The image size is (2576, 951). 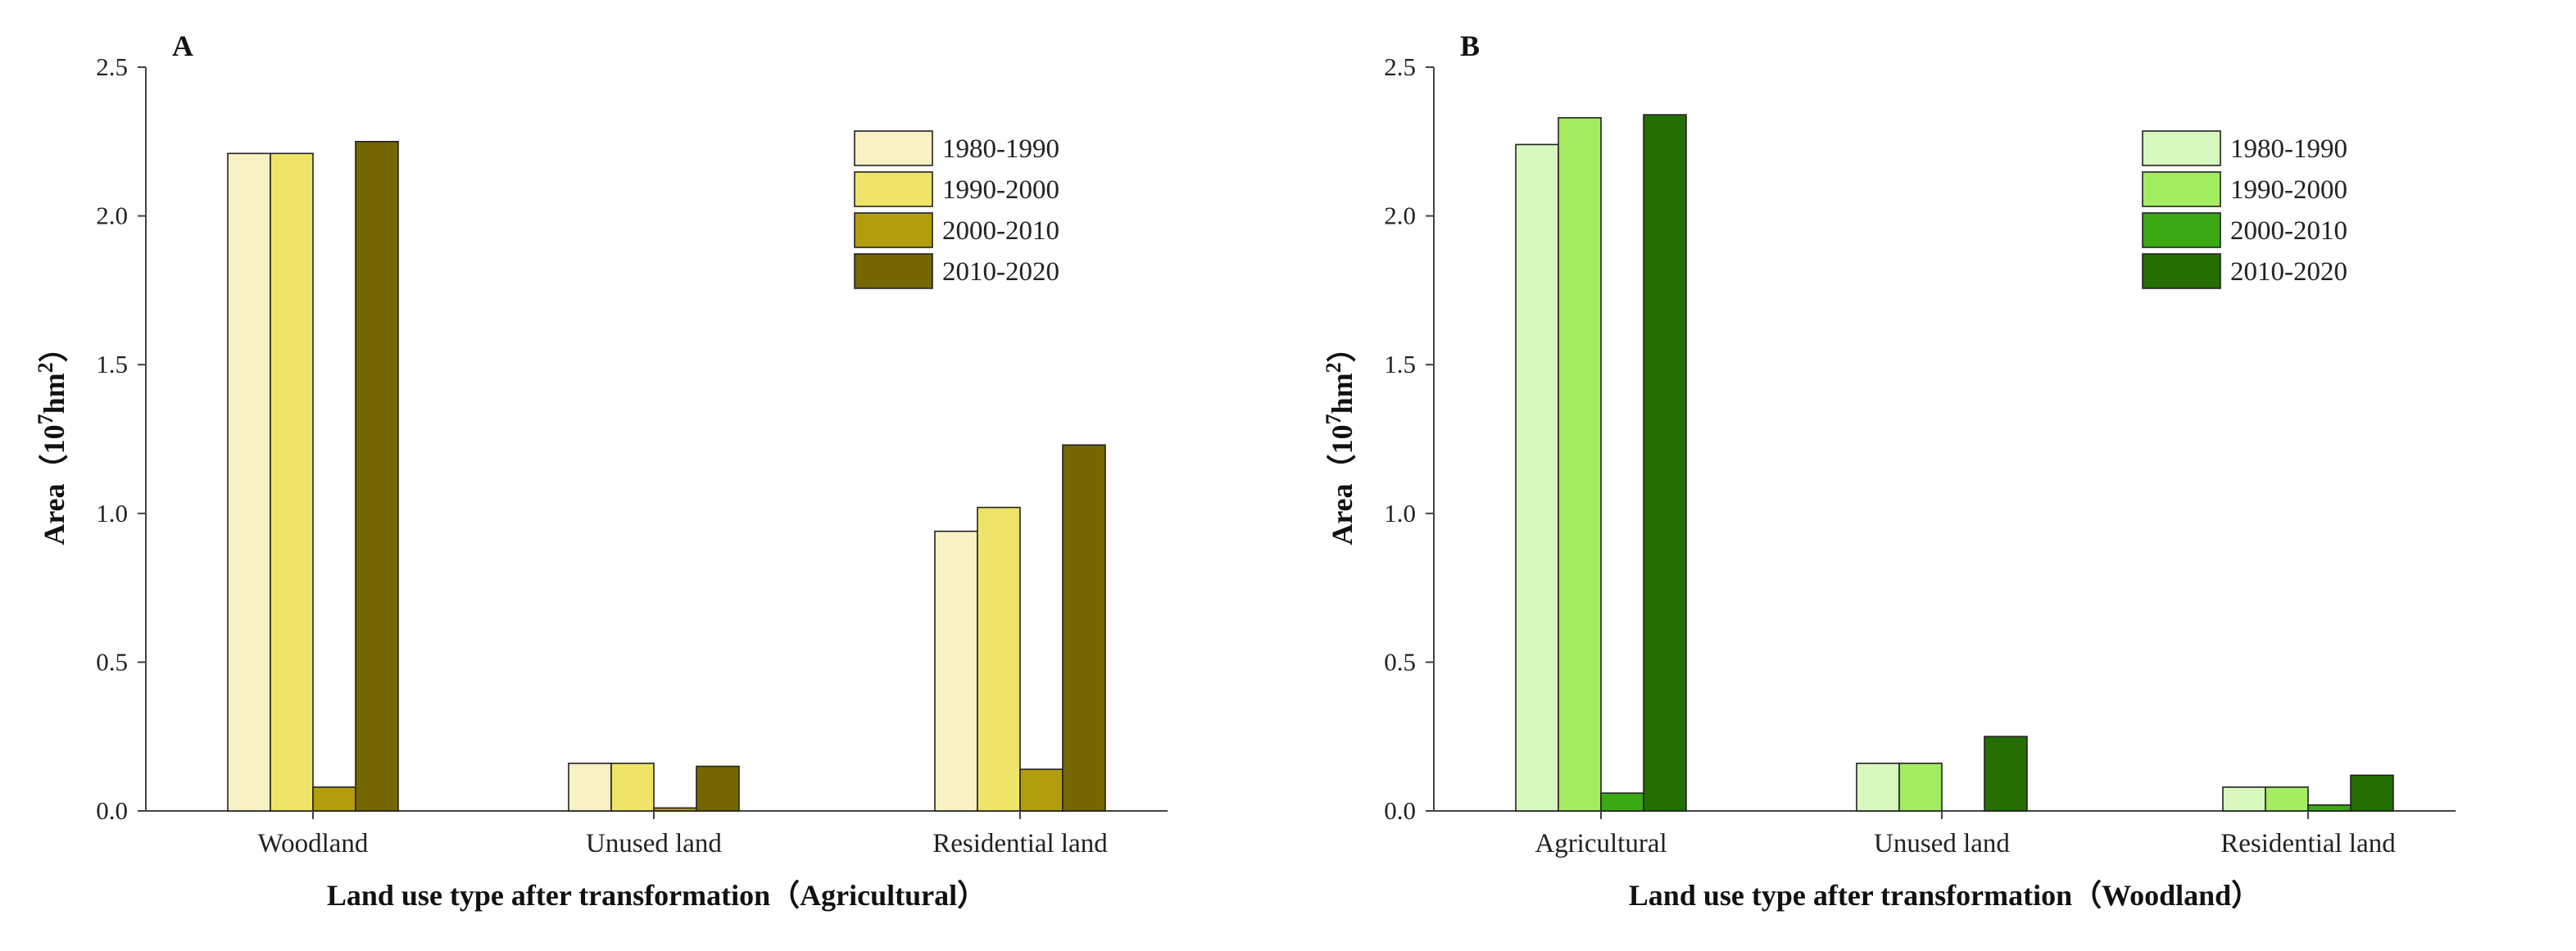 I want to click on bar-woodland-1980-1990, so click(x=249, y=482).